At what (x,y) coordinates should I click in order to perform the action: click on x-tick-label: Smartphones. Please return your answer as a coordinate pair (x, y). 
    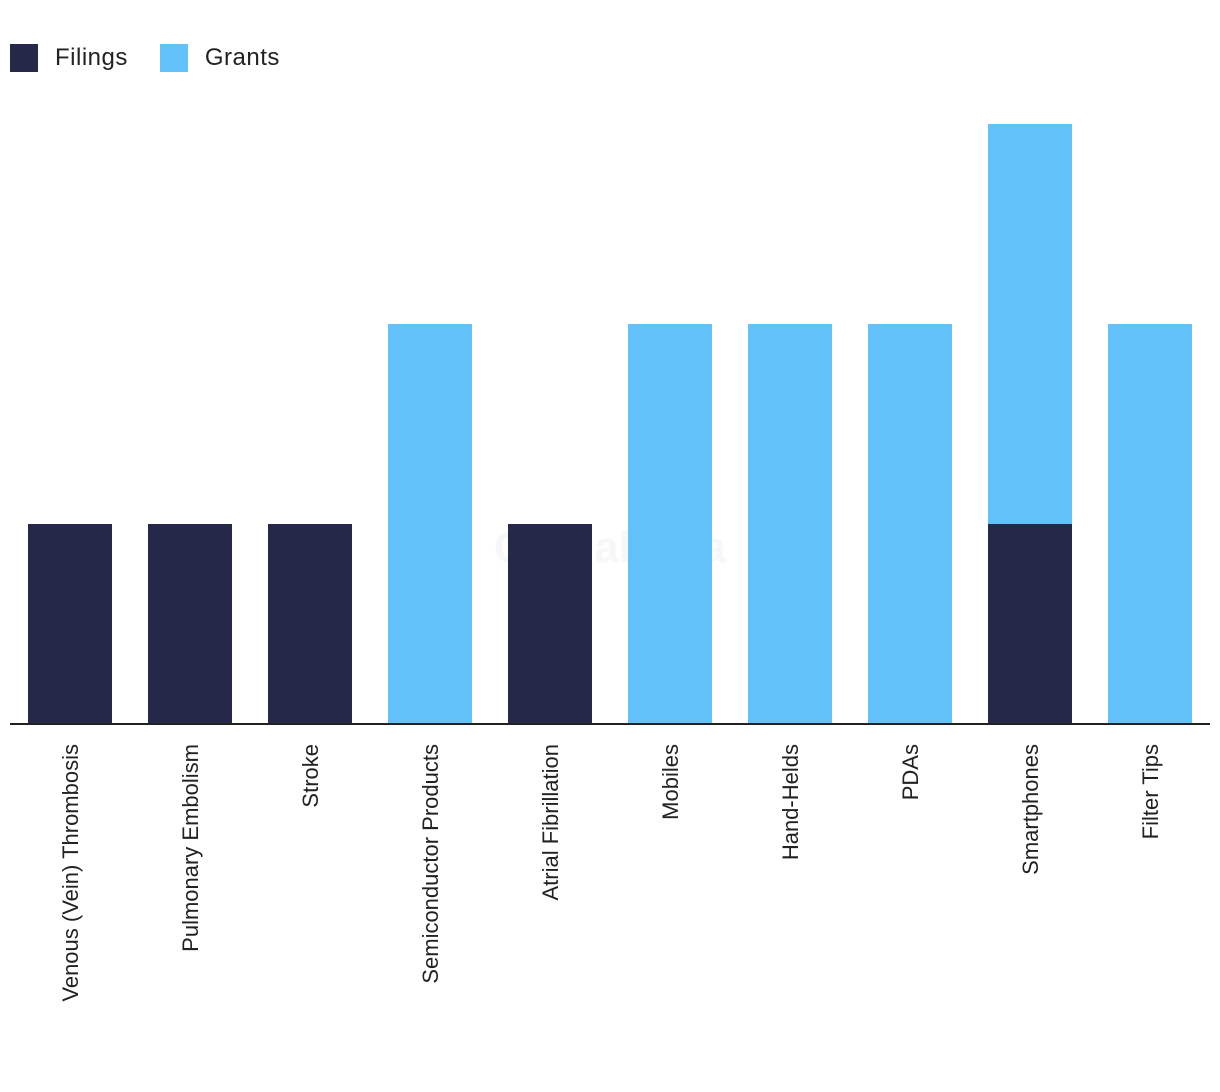
    Looking at the image, I should click on (1030, 809).